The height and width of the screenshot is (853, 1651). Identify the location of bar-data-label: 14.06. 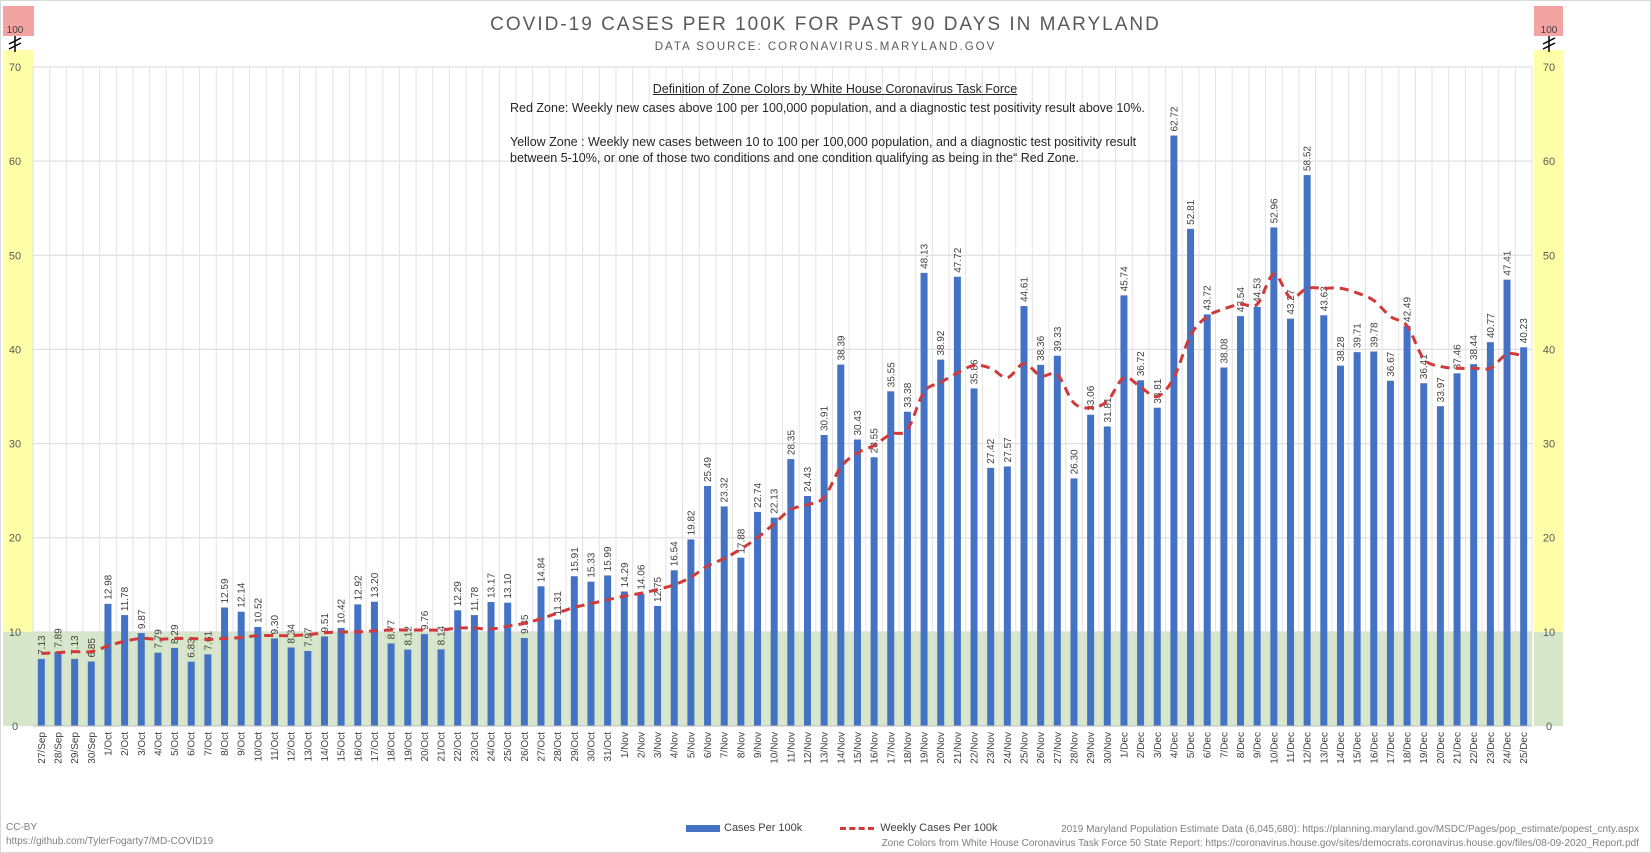
(641, 576).